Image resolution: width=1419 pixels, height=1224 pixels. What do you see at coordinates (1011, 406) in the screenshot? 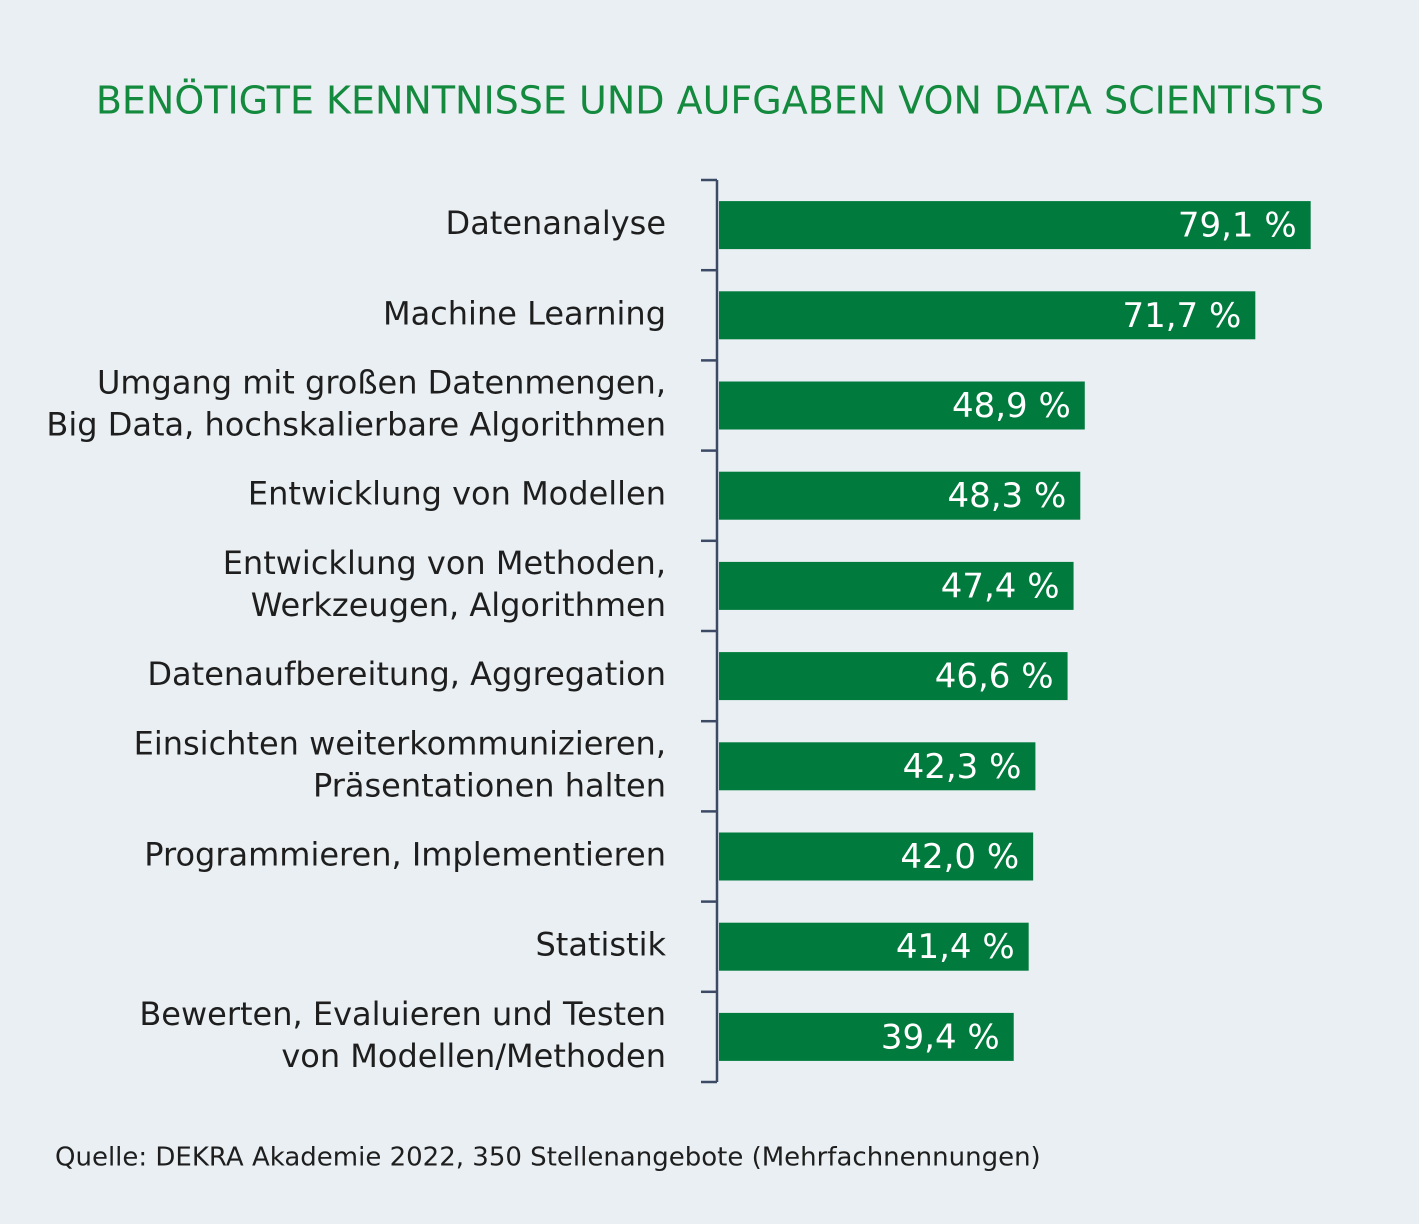
I see `value-label: 48,9 %` at bounding box center [1011, 406].